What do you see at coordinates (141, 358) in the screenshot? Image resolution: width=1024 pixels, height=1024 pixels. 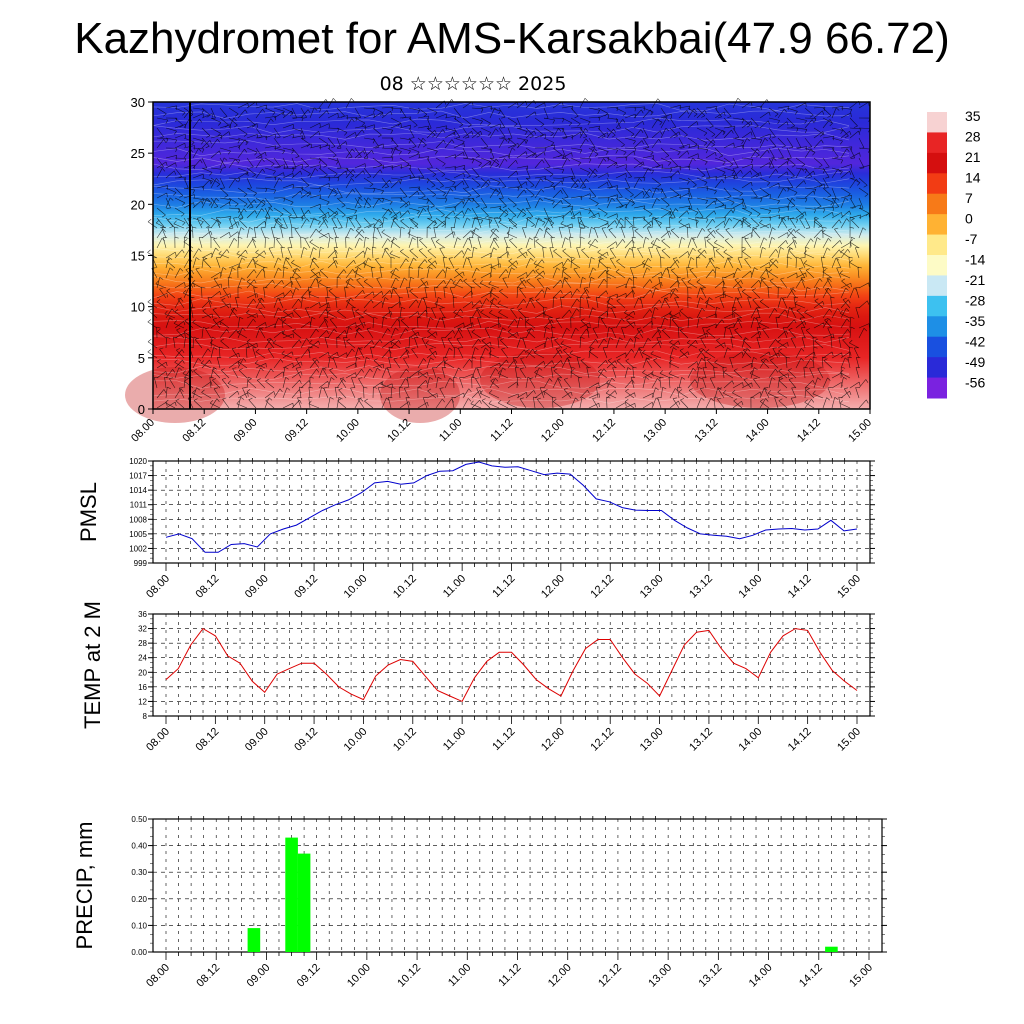 I see `heatmap-y-tick-label: 5` at bounding box center [141, 358].